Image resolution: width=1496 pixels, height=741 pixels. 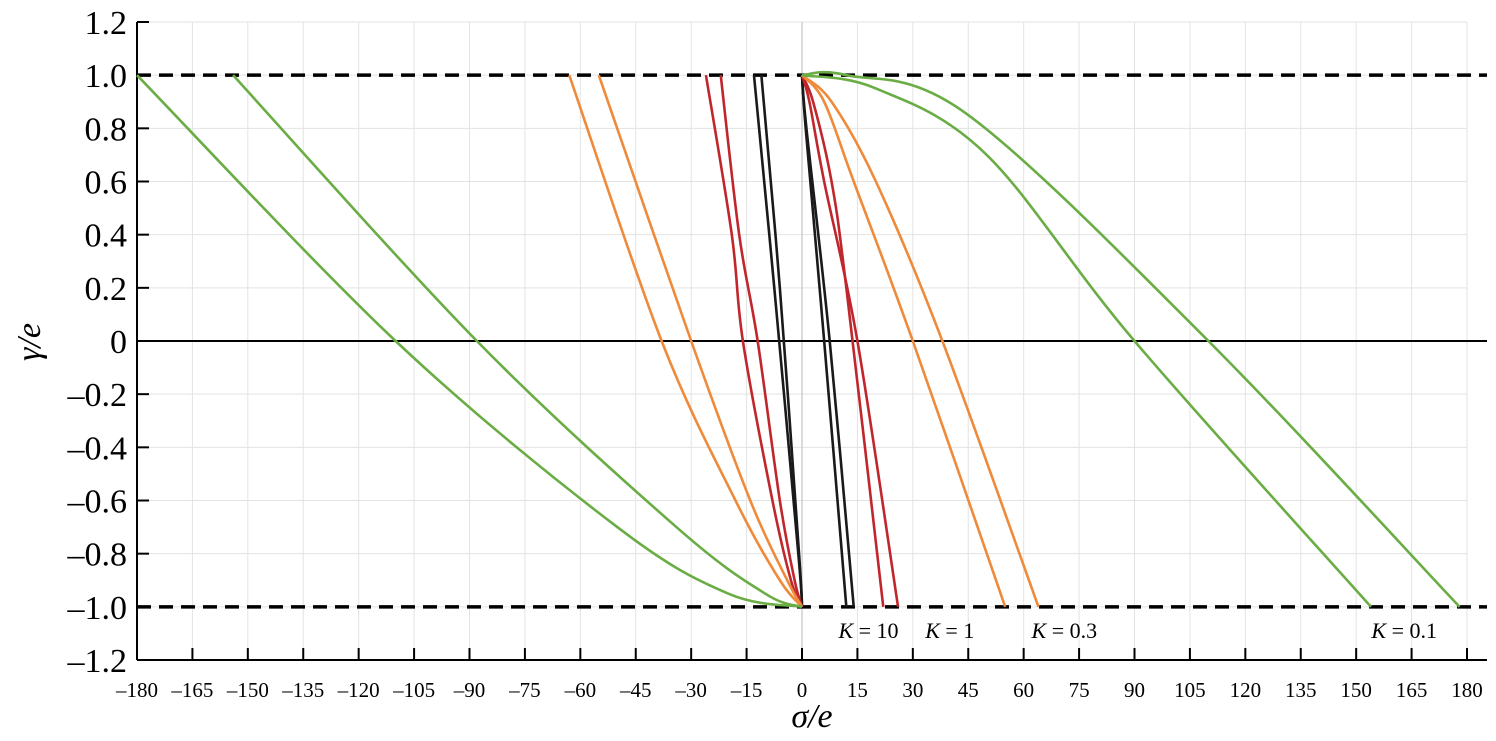 I want to click on y-tick-label: 0.8, so click(x=106, y=129).